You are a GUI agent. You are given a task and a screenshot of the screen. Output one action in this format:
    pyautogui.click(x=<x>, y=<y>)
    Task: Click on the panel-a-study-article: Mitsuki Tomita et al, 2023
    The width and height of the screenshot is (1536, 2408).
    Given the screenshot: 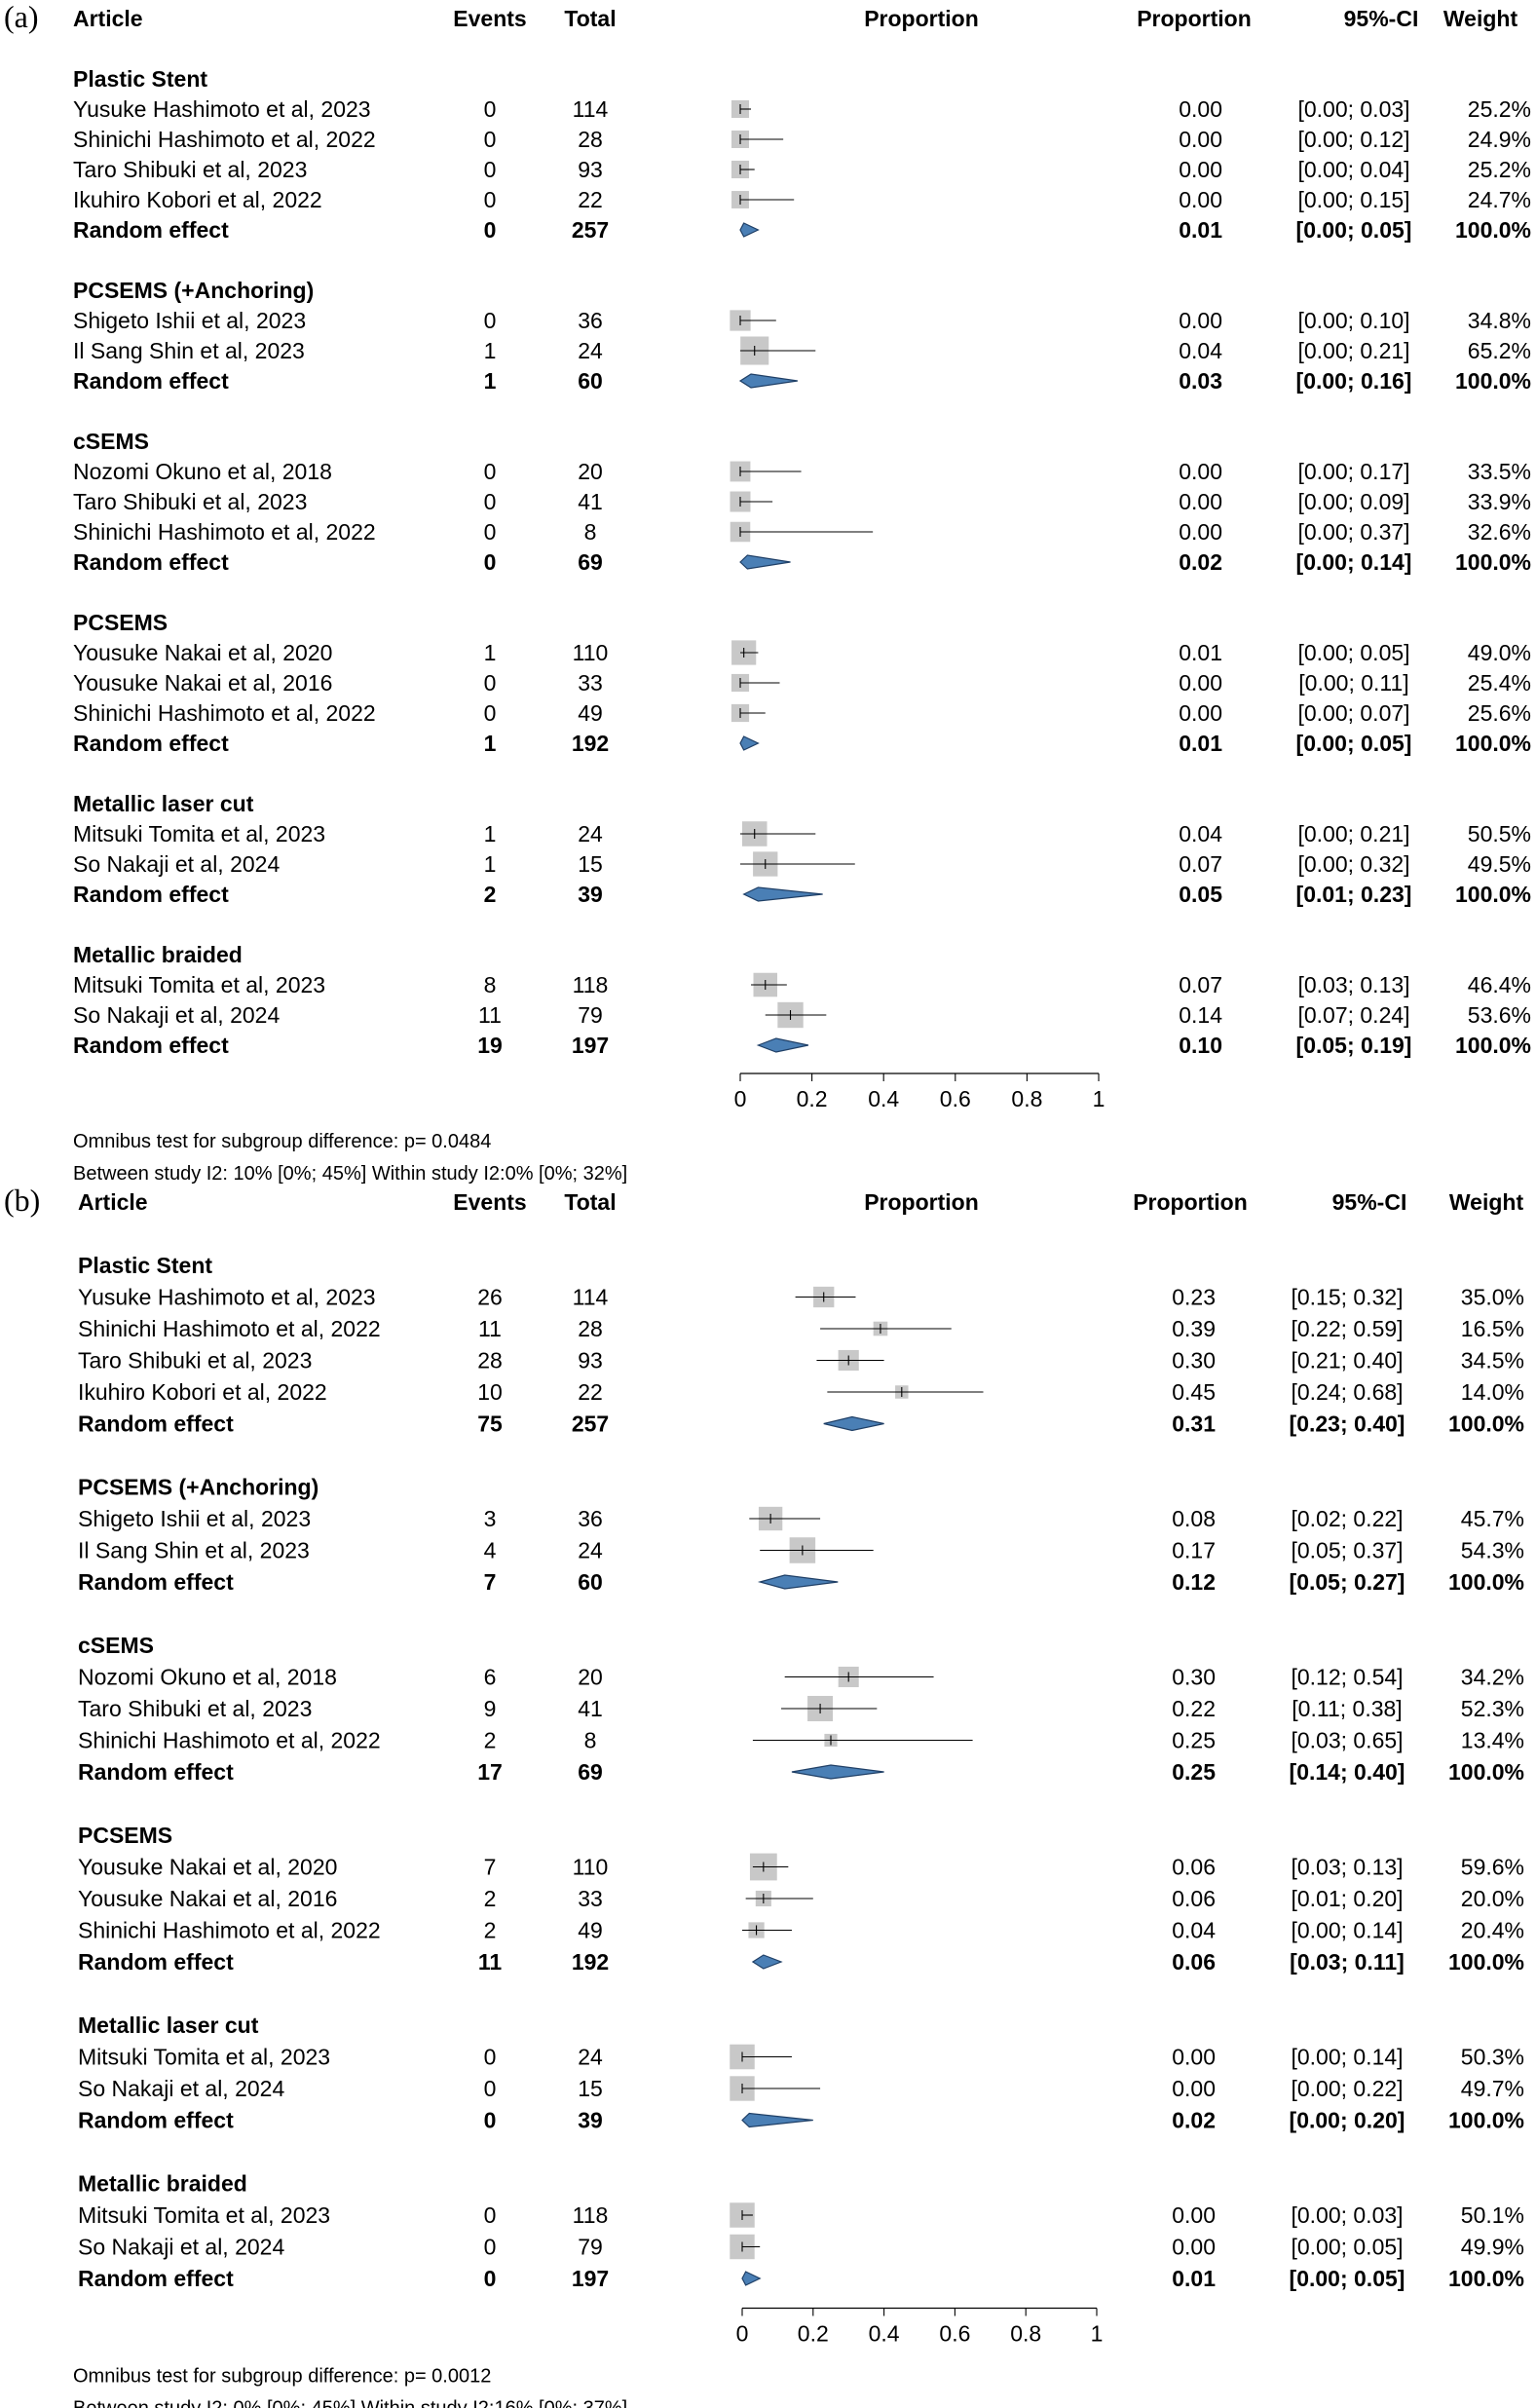 What is the action you would take?
    pyautogui.click(x=199, y=984)
    